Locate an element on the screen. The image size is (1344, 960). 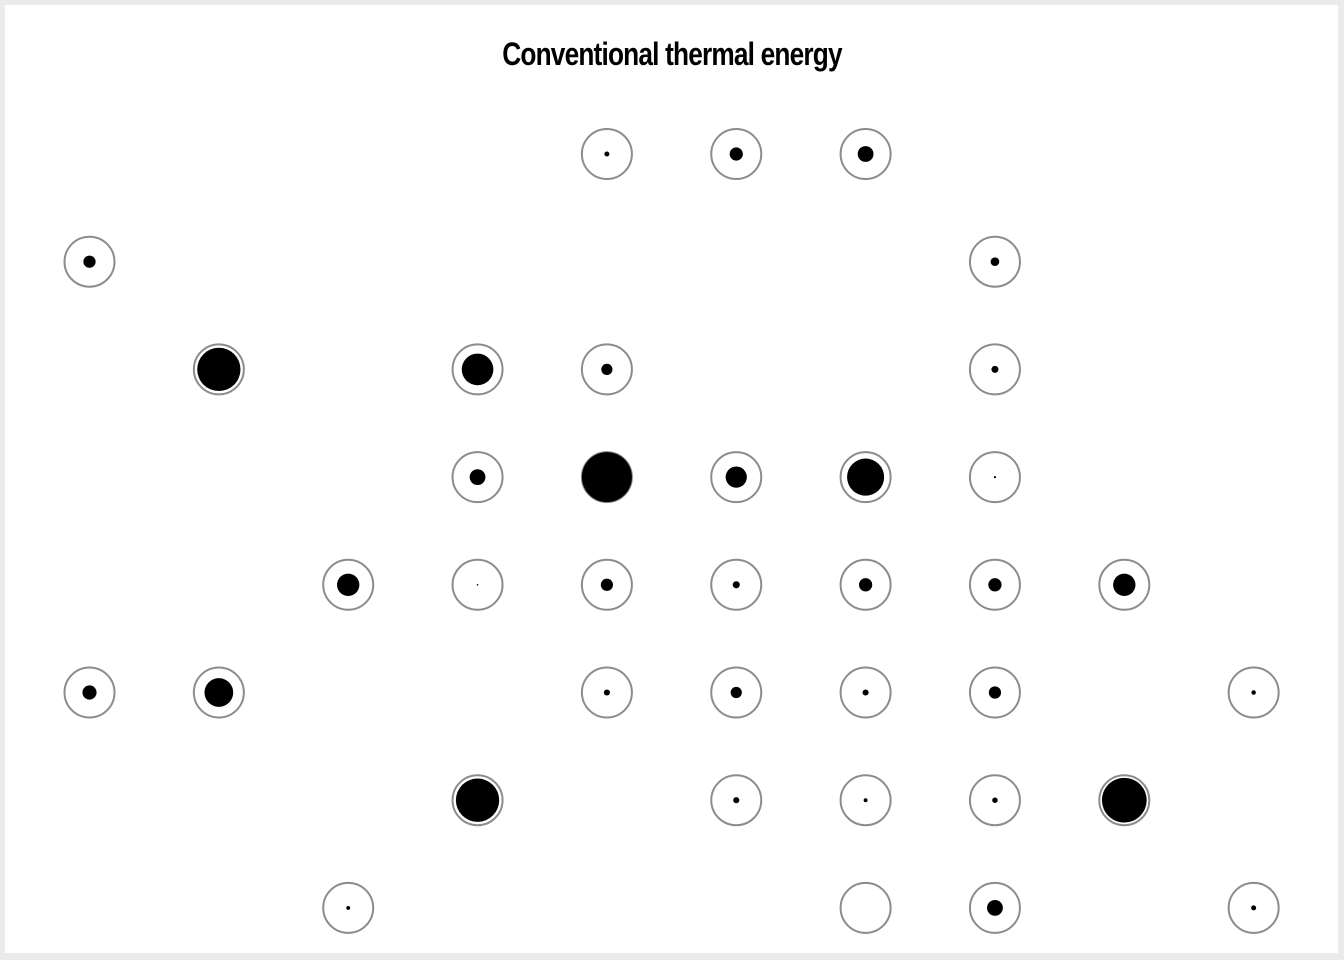
data-cell-r5-c7 is located at coordinates (865, 584).